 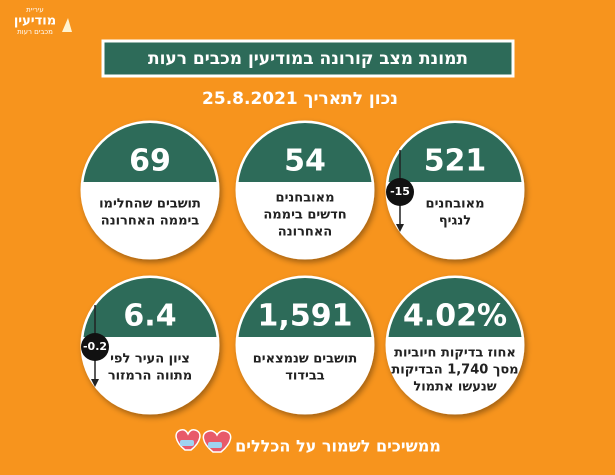 I want to click on card-value: 54, so click(x=305, y=161).